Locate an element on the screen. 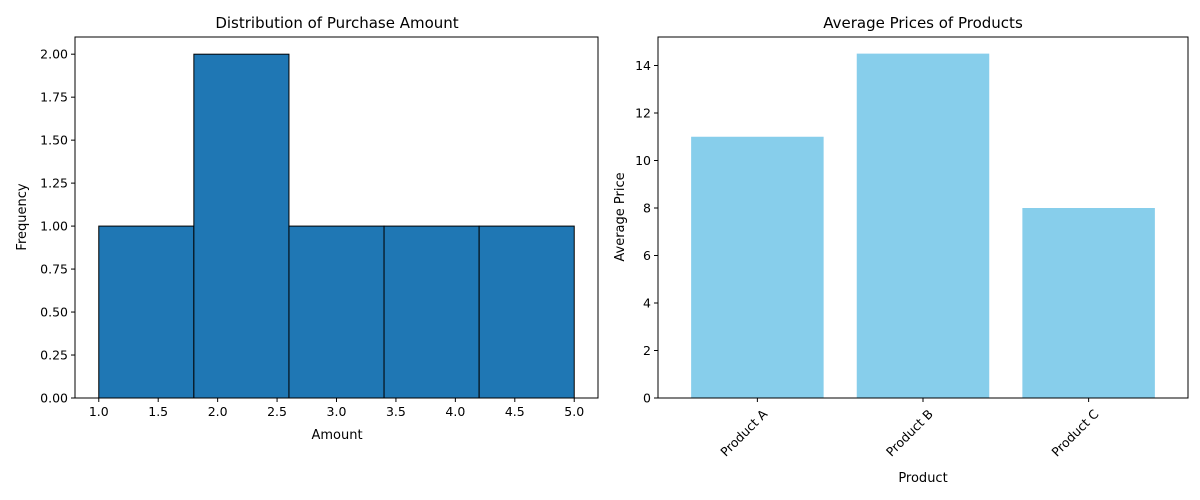  histogram-x-tick-label: 2.5 is located at coordinates (277, 411).